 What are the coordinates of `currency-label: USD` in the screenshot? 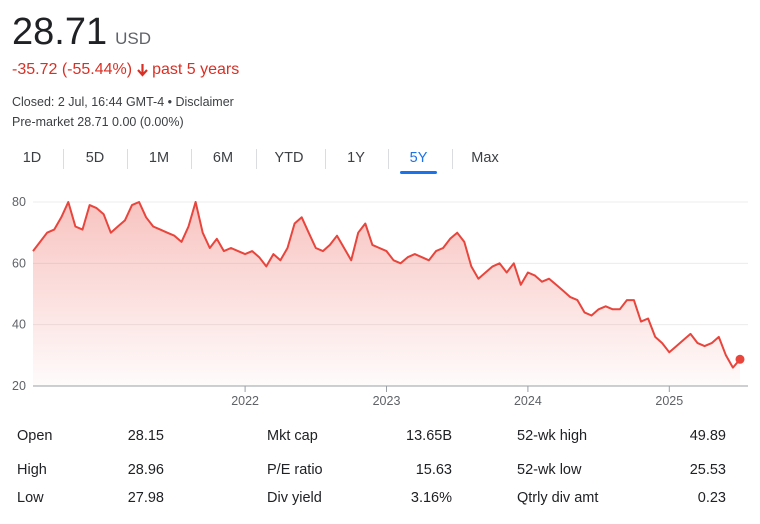 It's located at (133, 38).